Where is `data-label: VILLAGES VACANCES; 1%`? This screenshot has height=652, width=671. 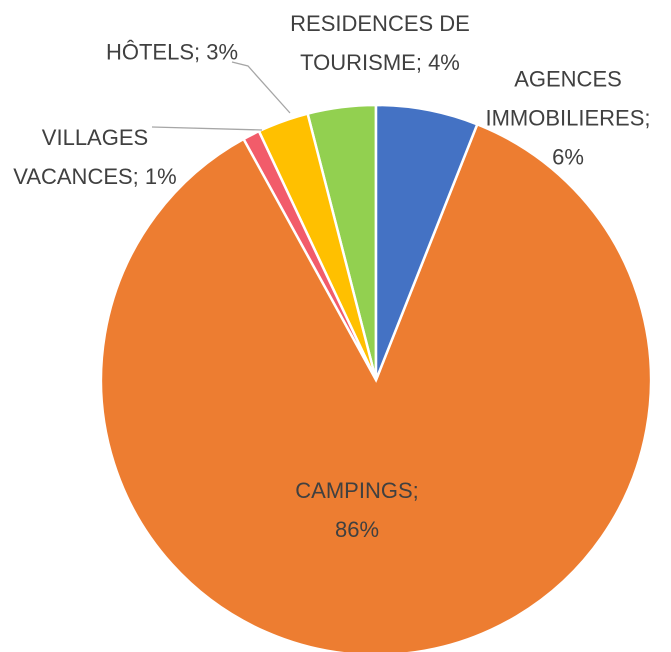
data-label: VILLAGES VACANCES; 1% is located at coordinates (95, 157).